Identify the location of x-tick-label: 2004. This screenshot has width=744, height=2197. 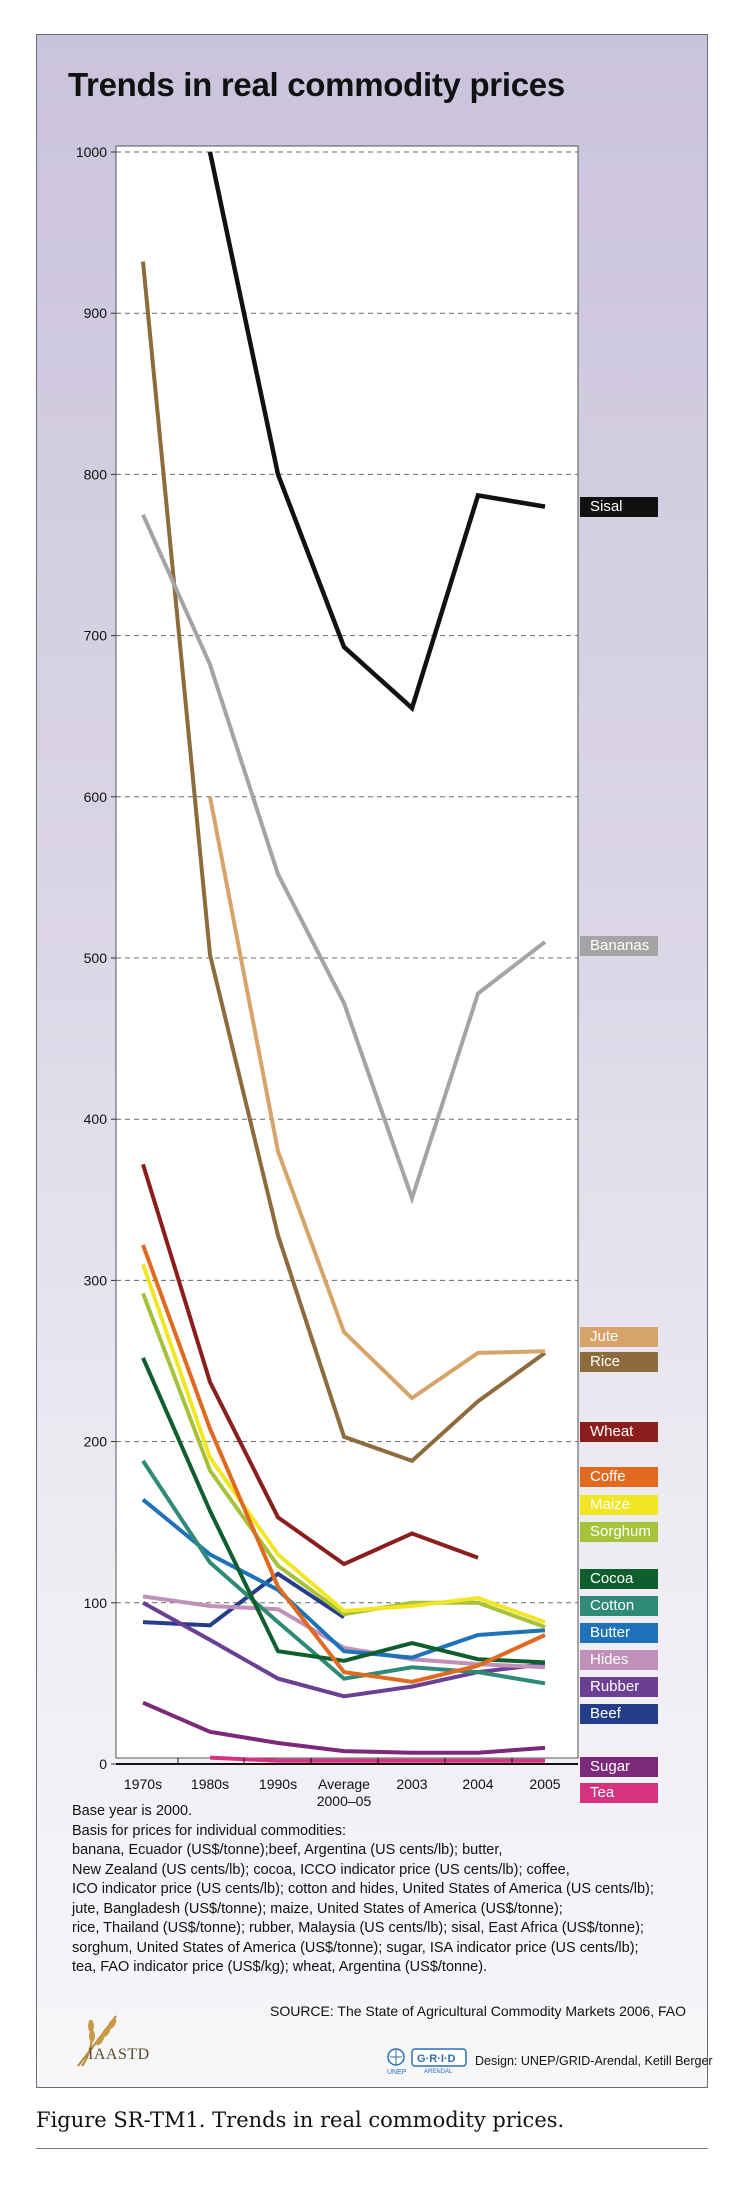
(477, 1784).